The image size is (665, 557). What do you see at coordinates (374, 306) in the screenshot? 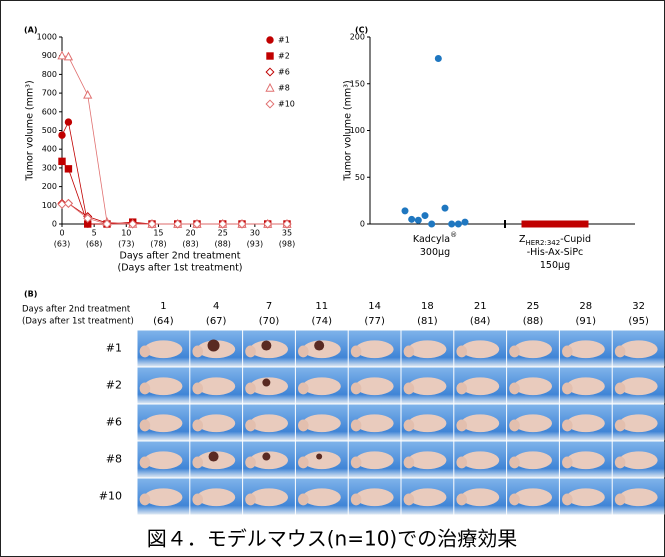
I see `column-day: 14` at bounding box center [374, 306].